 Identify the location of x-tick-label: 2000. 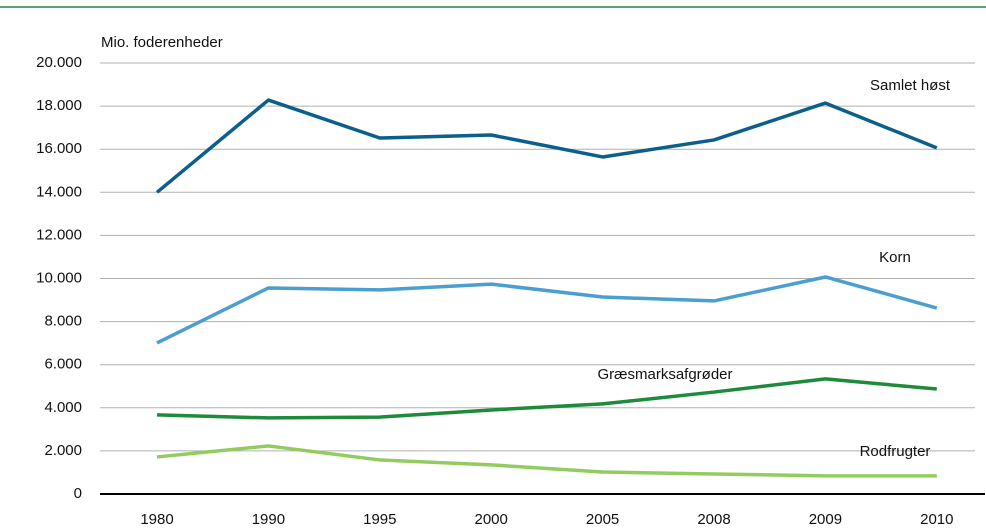
(491, 519).